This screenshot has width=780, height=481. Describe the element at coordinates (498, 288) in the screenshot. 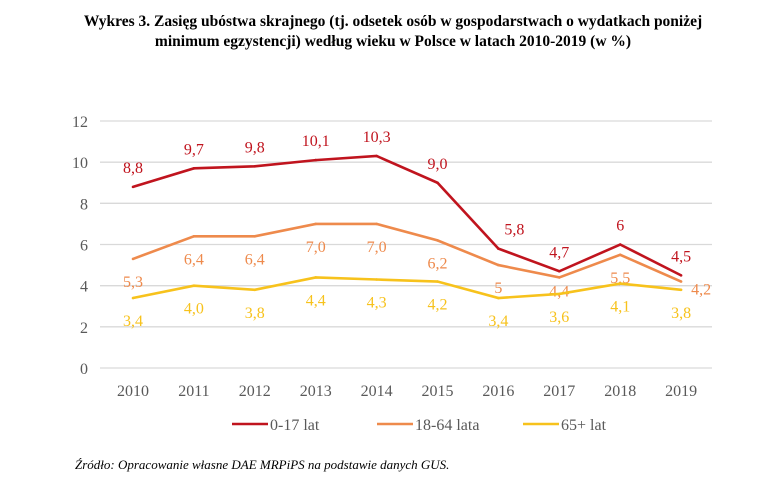

I see `data-label: 5` at that location.